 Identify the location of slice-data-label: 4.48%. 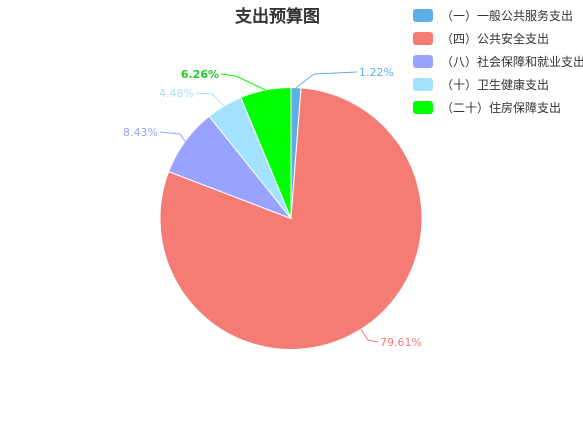
(176, 93).